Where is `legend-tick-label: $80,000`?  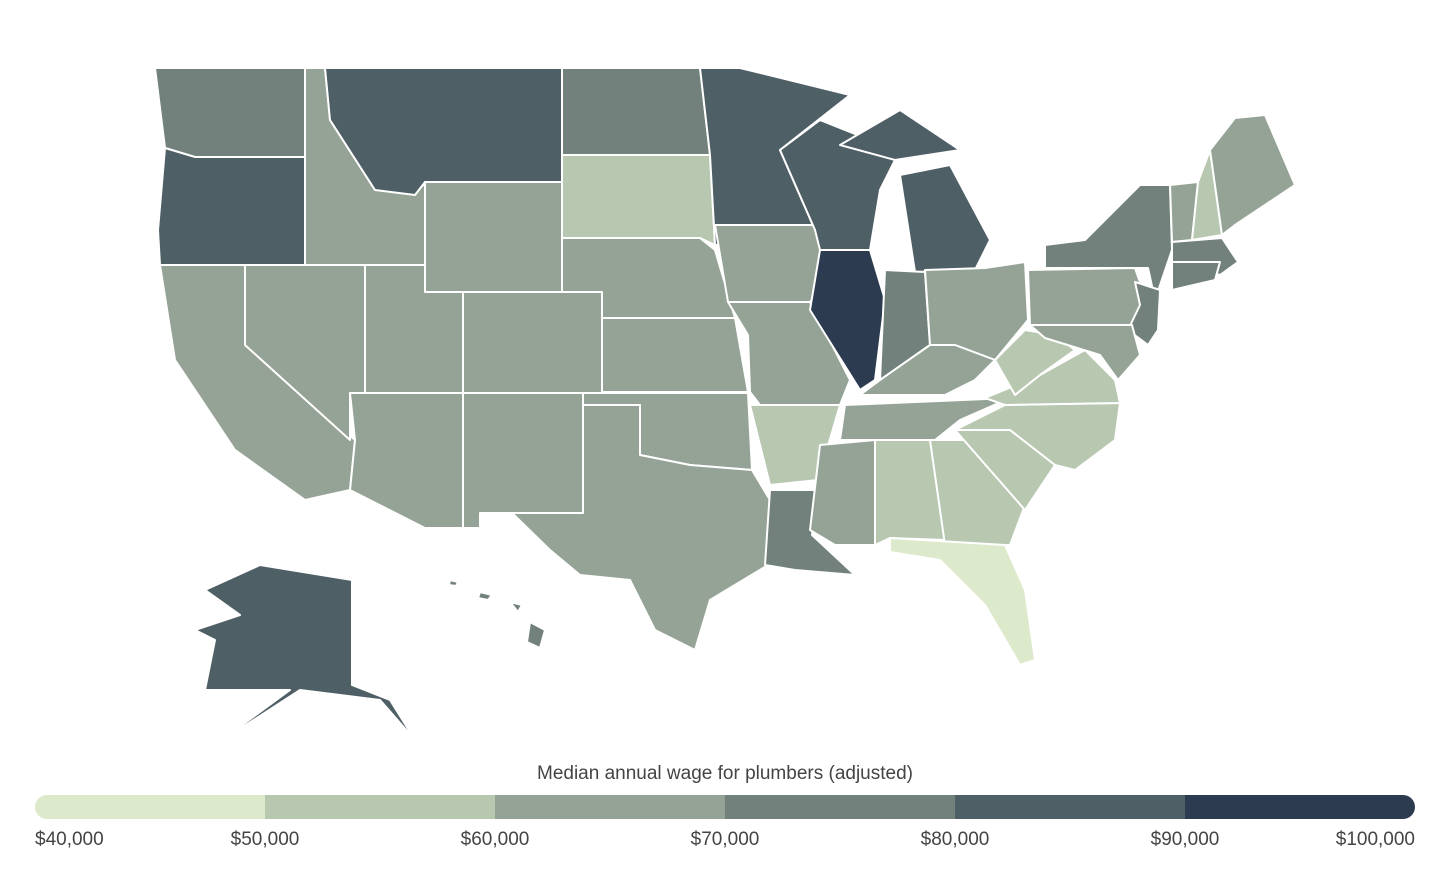
legend-tick-label: $80,000 is located at coordinates (955, 839).